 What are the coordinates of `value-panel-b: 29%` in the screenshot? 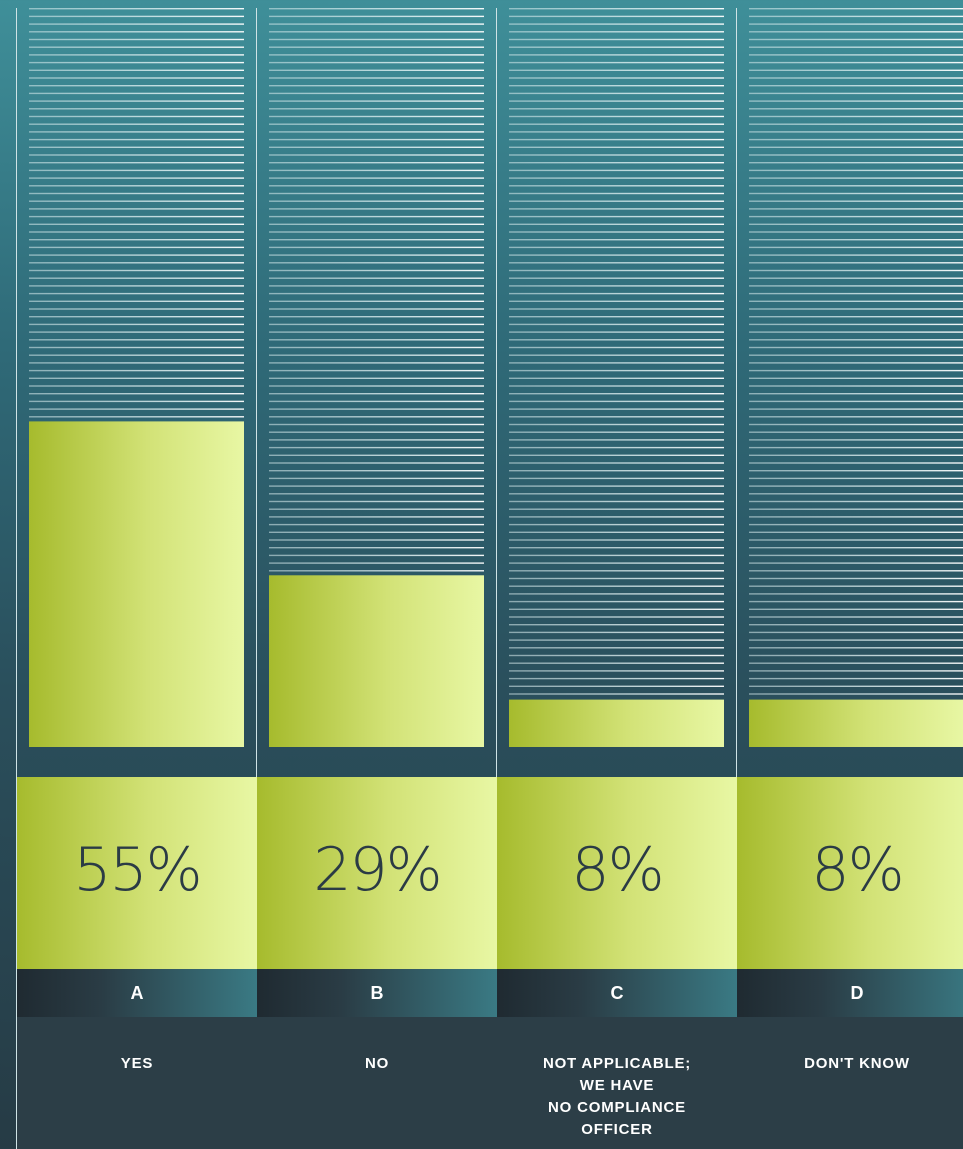 It's located at (377, 873).